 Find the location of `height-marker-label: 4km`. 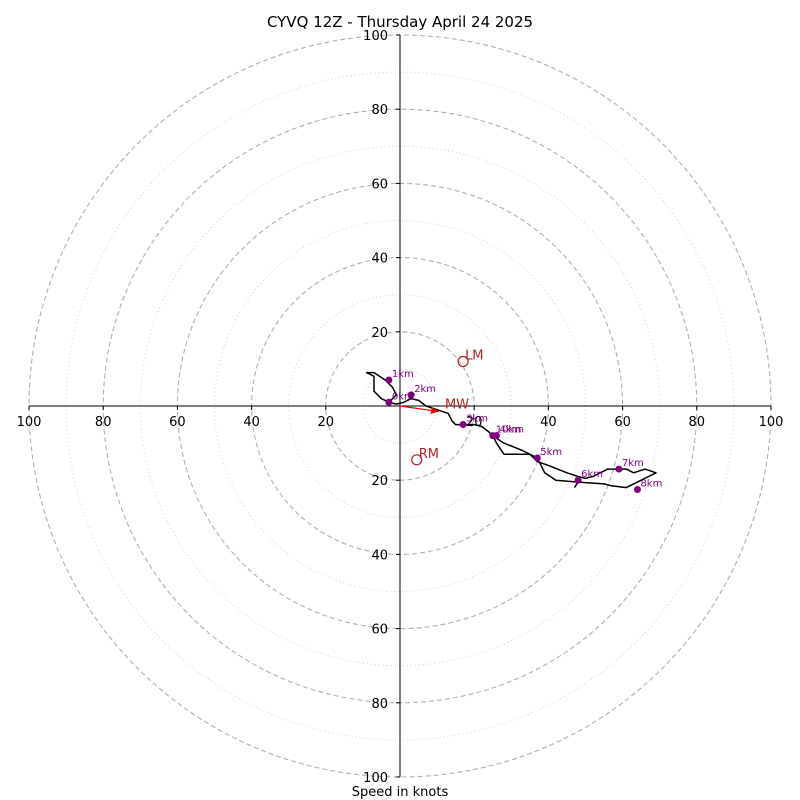

height-marker-label: 4km is located at coordinates (510, 430).